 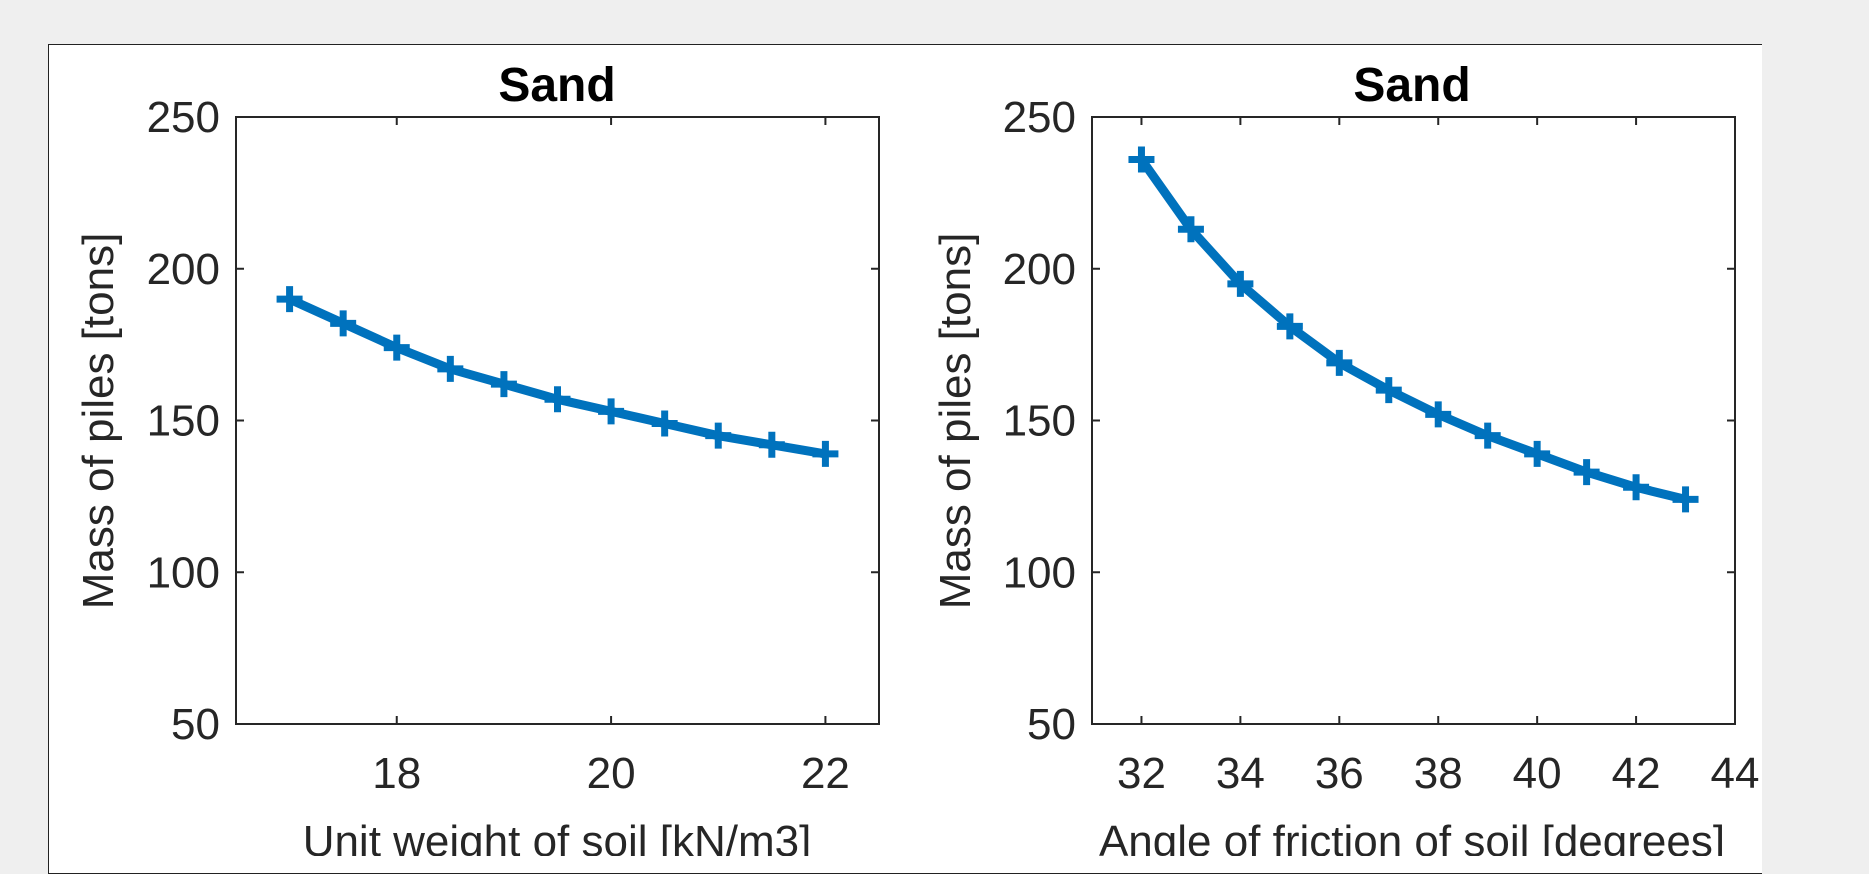 What do you see at coordinates (396, 773) in the screenshot?
I see `x-tick-label: 18` at bounding box center [396, 773].